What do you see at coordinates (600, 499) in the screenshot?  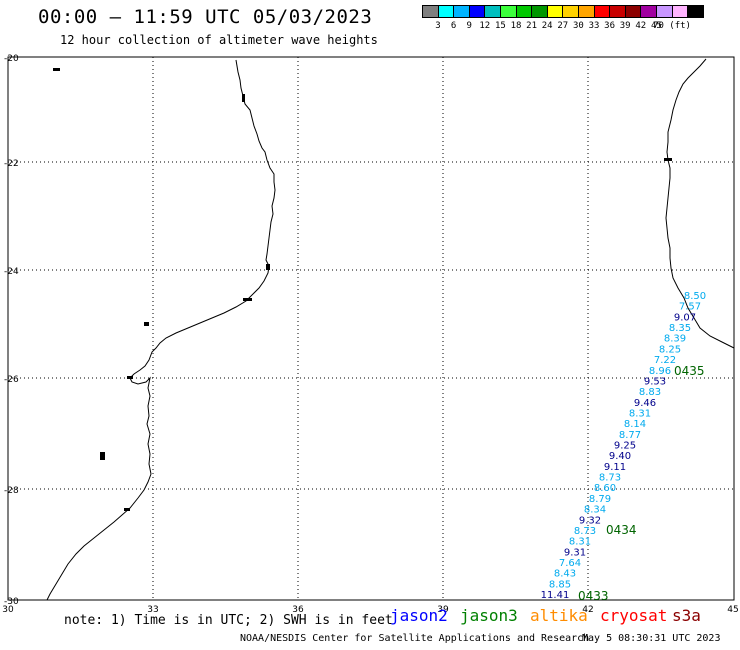 I see `swh-value: 8.79` at bounding box center [600, 499].